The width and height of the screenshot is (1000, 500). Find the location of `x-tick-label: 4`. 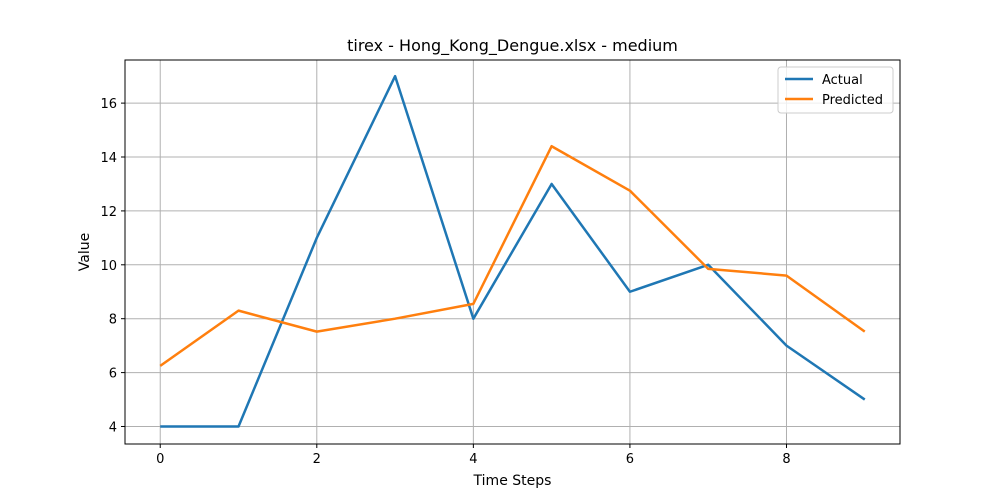

x-tick-label: 4 is located at coordinates (473, 459).